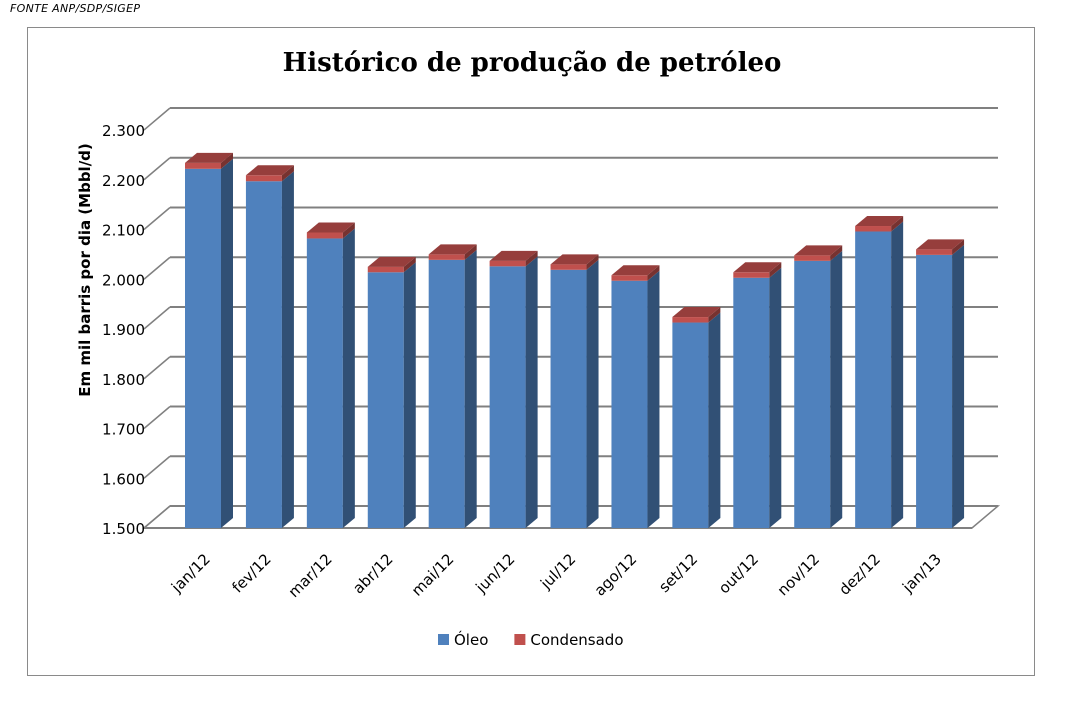  Describe the element at coordinates (629, 278) in the screenshot. I see `bar-condensado-ago/12` at that location.